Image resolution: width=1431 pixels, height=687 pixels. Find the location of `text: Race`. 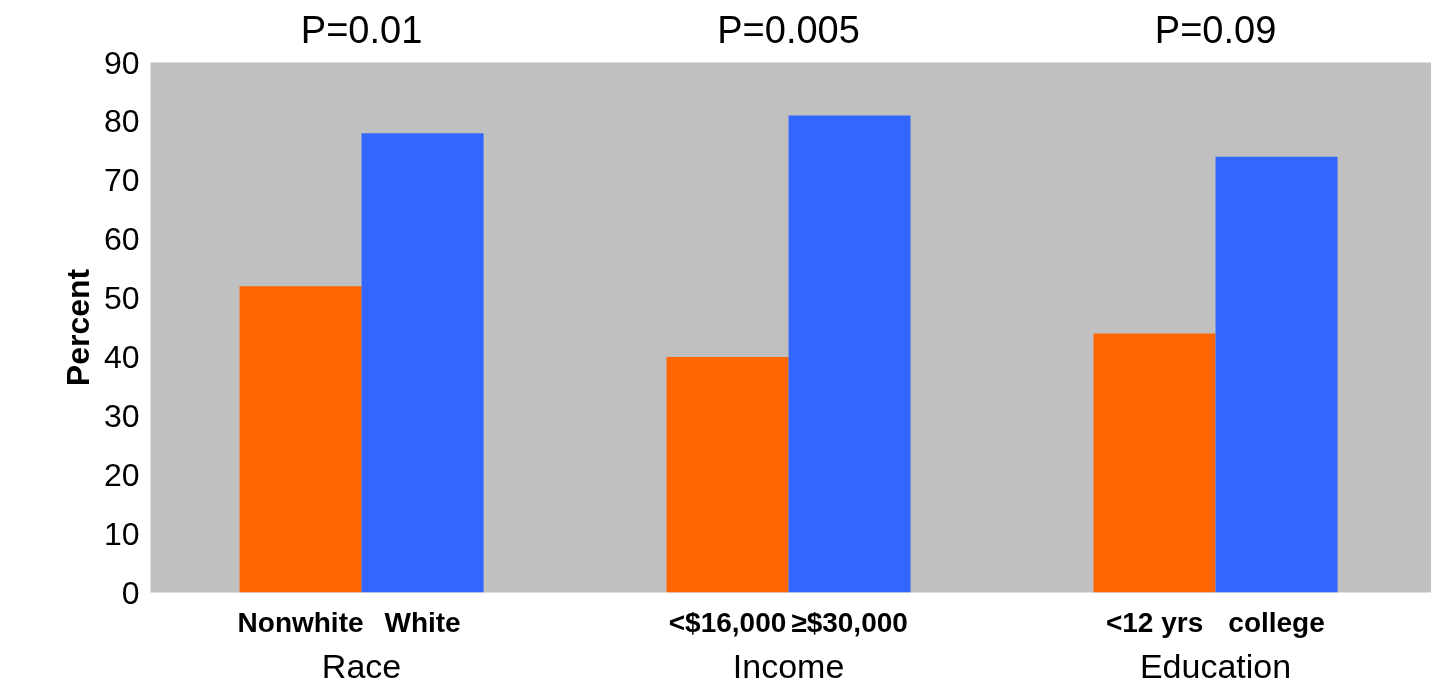

text: Race is located at coordinates (361, 665).